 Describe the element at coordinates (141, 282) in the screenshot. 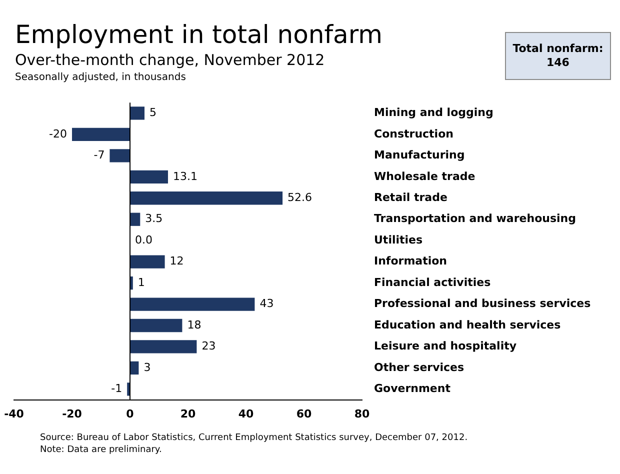

I see `data-label: 1` at that location.